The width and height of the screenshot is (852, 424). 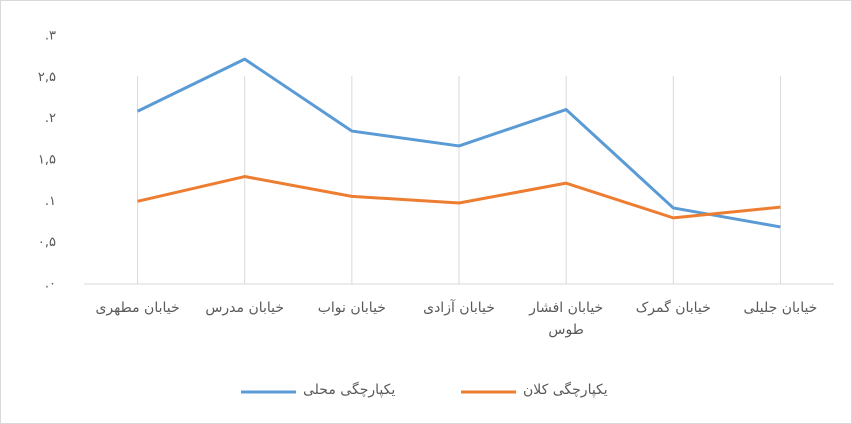 I want to click on y-tick-label: ۱,۵, so click(x=47, y=160).